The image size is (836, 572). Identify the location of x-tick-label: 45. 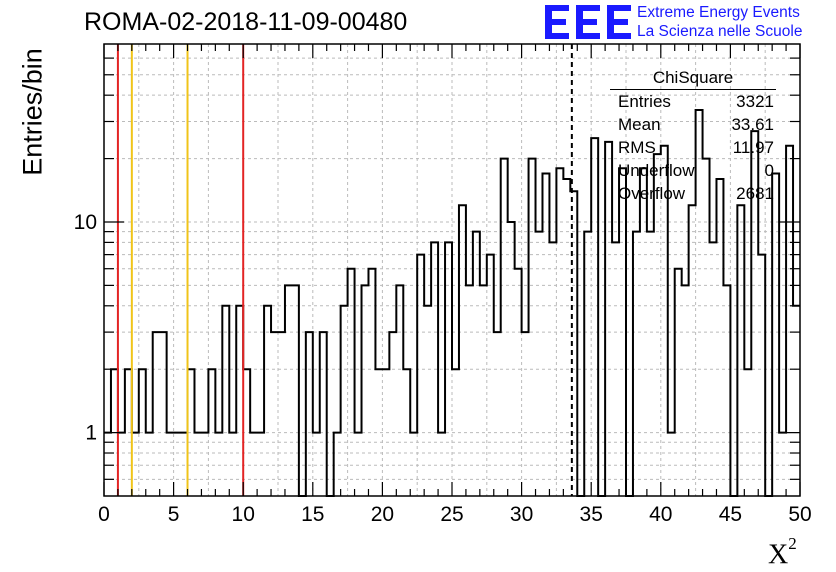
(730, 514).